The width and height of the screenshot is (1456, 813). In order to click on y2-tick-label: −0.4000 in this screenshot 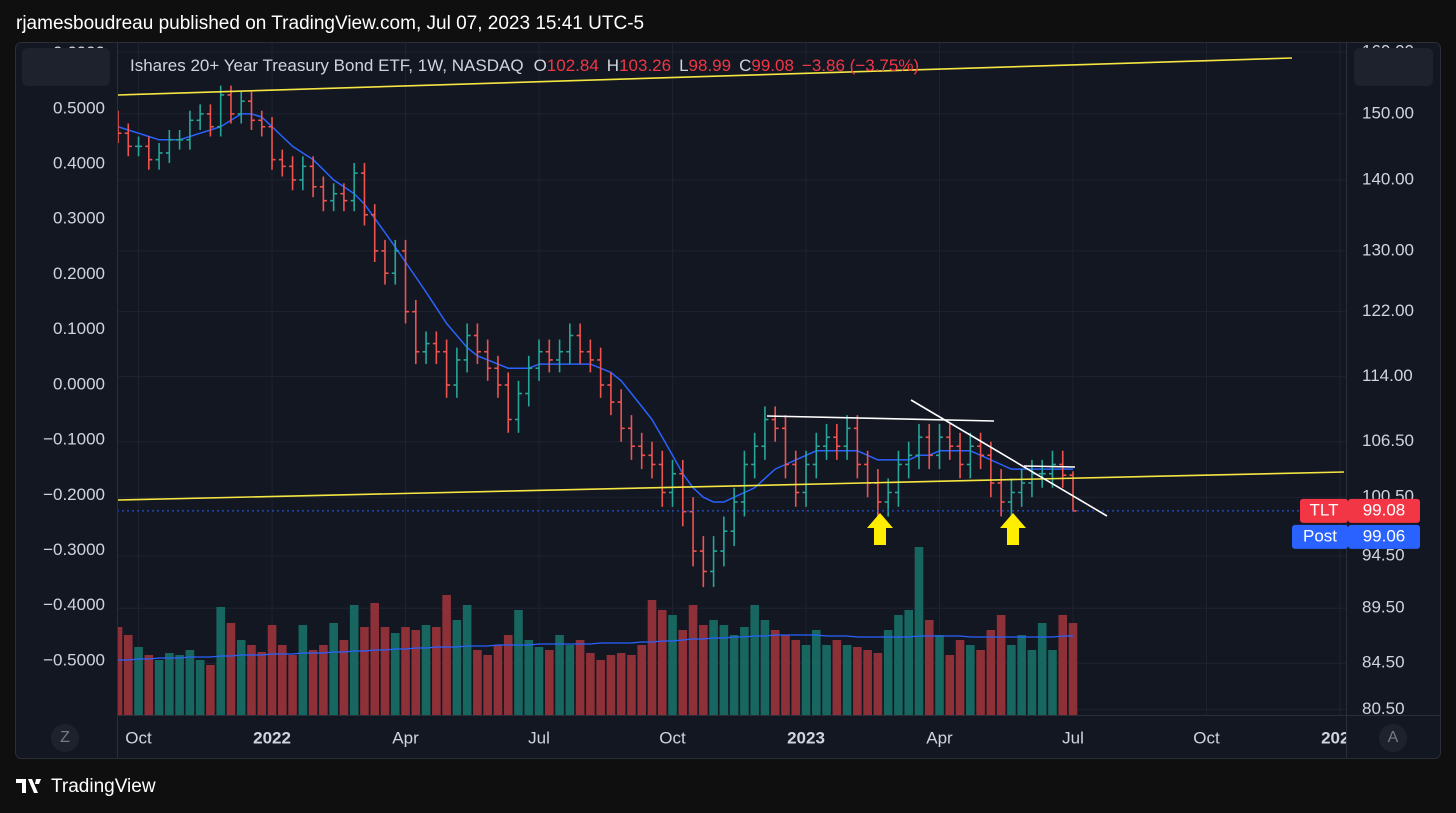, I will do `click(74, 604)`.